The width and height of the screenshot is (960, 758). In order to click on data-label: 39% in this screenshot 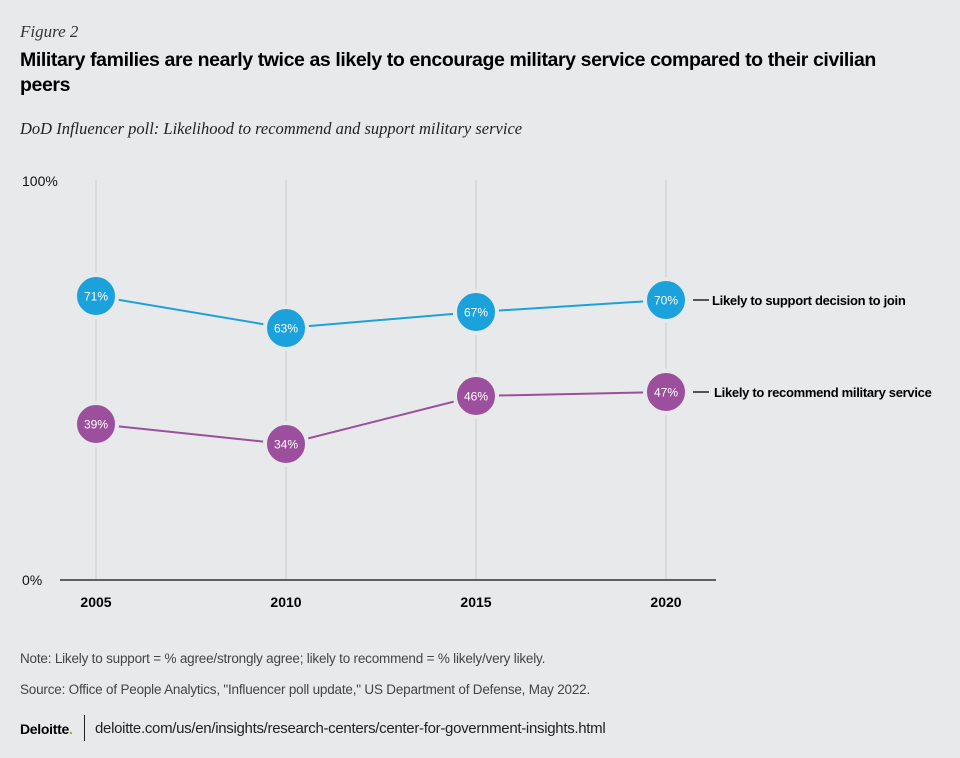, I will do `click(96, 425)`.